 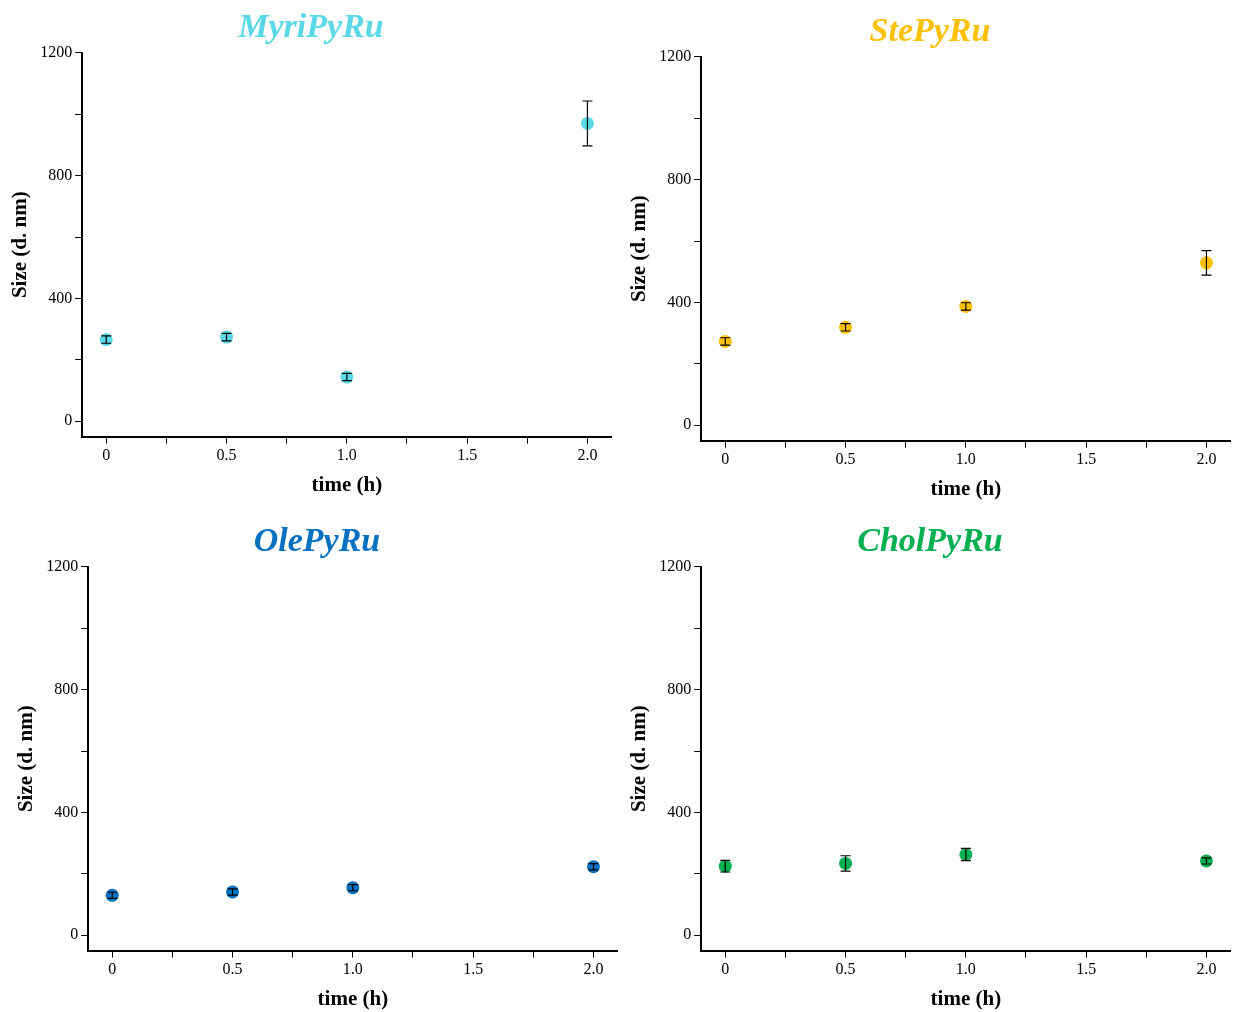 What do you see at coordinates (310, 26) in the screenshot?
I see `chart-title: MyriPyRu` at bounding box center [310, 26].